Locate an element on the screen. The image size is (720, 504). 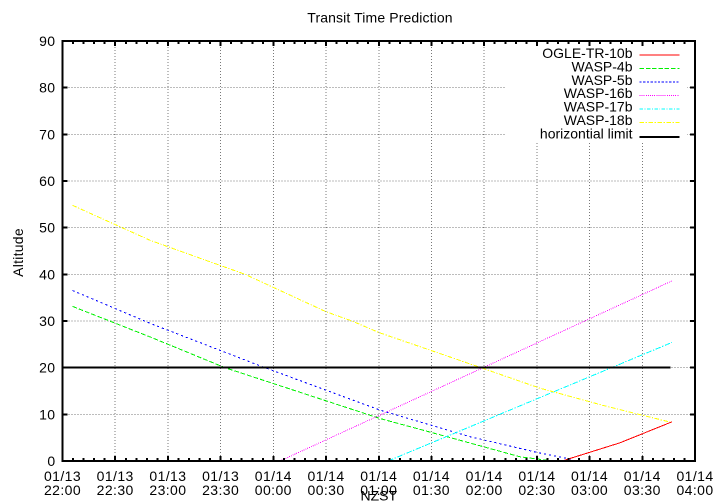
svg-text: OGLE-TR-10b is located at coordinates (587, 53).